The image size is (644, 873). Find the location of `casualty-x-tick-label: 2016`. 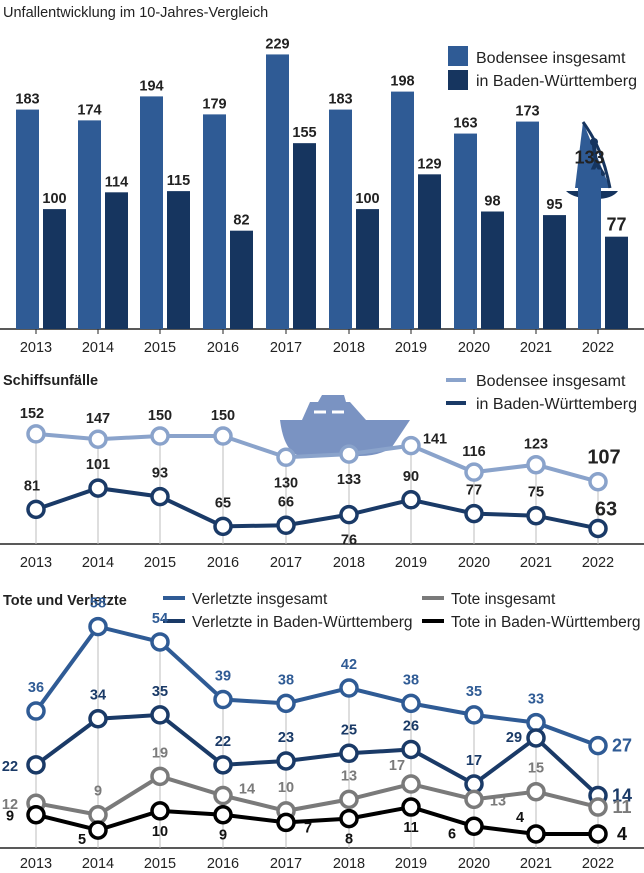

casualty-x-tick-label: 2016 is located at coordinates (223, 864).